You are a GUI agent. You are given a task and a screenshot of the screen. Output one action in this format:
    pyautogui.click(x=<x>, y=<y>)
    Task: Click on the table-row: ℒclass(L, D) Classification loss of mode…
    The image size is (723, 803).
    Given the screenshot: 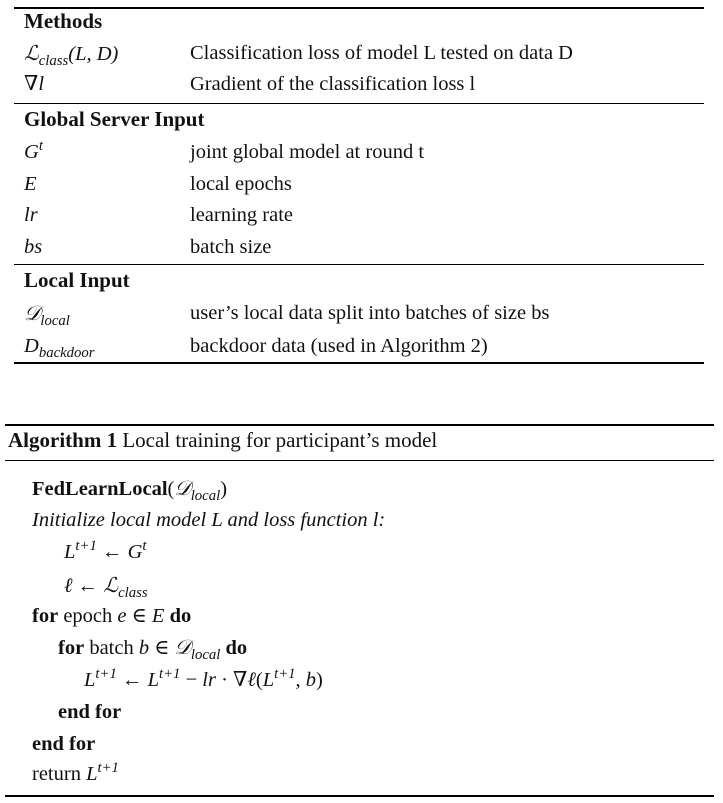 What is the action you would take?
    pyautogui.click(x=366, y=53)
    